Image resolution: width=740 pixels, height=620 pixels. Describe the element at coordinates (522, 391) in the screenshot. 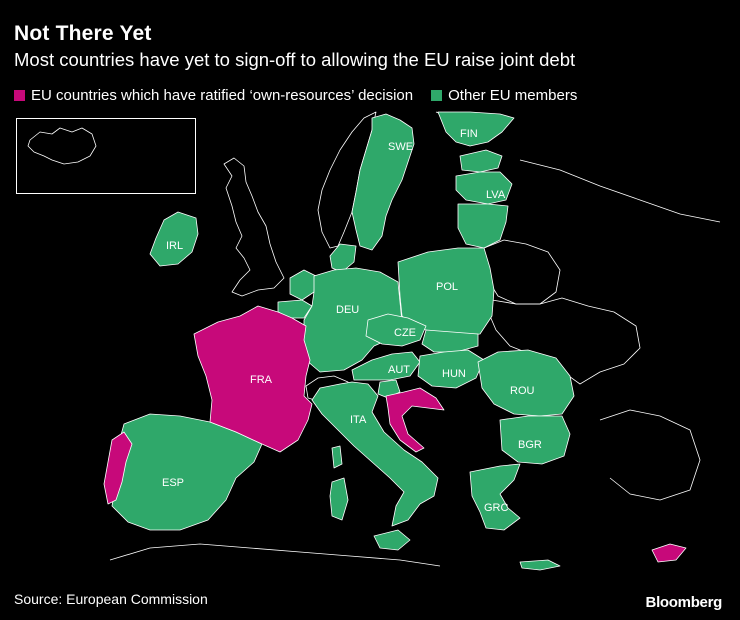

I see `label-rou: ROU` at that location.